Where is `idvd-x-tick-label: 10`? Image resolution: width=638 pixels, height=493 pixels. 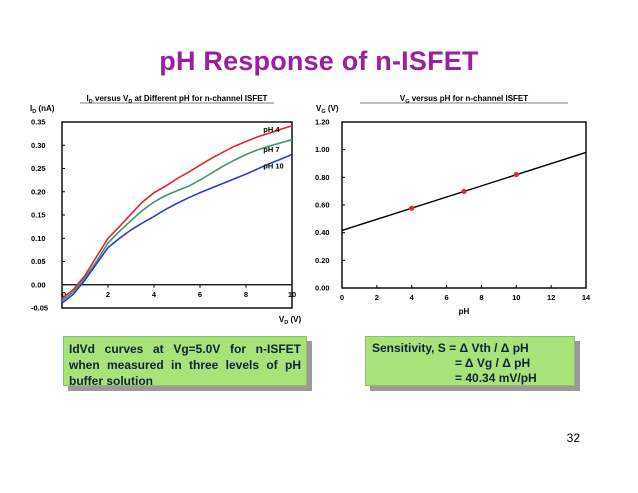 idvd-x-tick-label: 10 is located at coordinates (292, 294).